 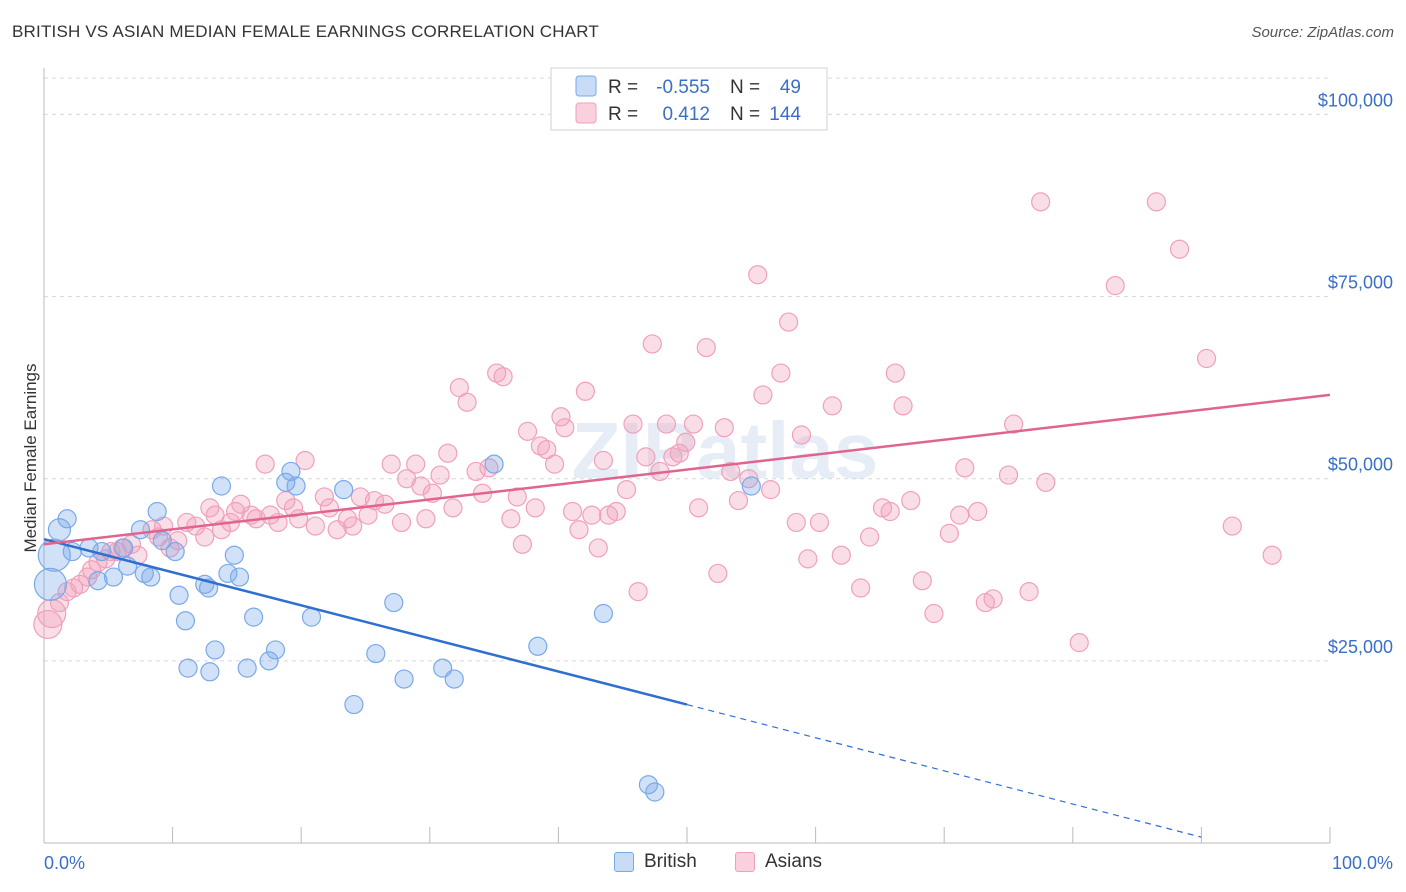 What do you see at coordinates (670, 861) in the screenshot?
I see `british-legend-label: British` at bounding box center [670, 861].